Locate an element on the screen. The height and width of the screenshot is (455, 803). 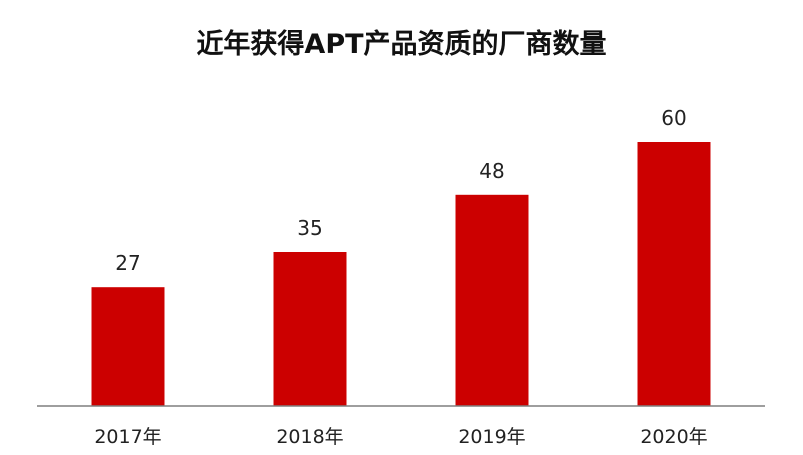
data-label-1: 35 is located at coordinates (309, 228).